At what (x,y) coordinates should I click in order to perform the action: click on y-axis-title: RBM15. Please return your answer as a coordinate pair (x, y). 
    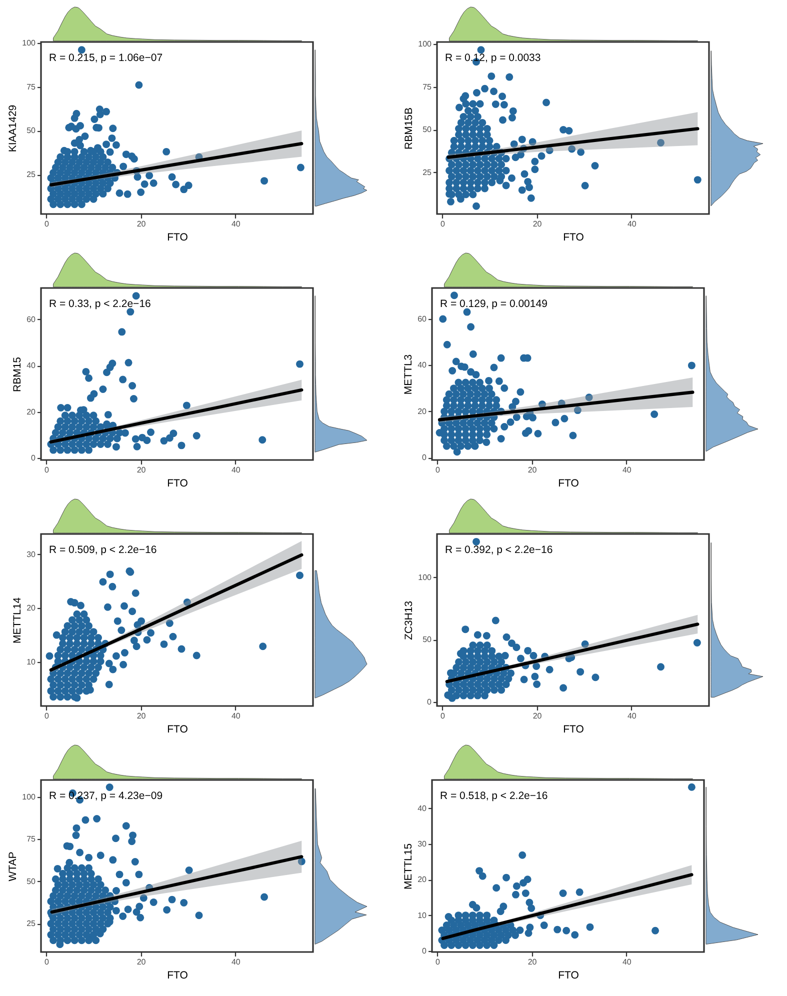
    Looking at the image, I should click on (18, 374).